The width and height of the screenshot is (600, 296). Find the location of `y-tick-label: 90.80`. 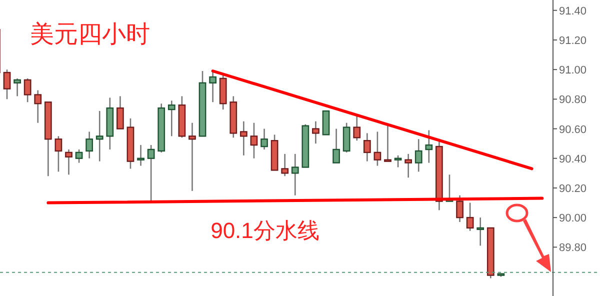

y-tick-label: 90.80 is located at coordinates (573, 100).